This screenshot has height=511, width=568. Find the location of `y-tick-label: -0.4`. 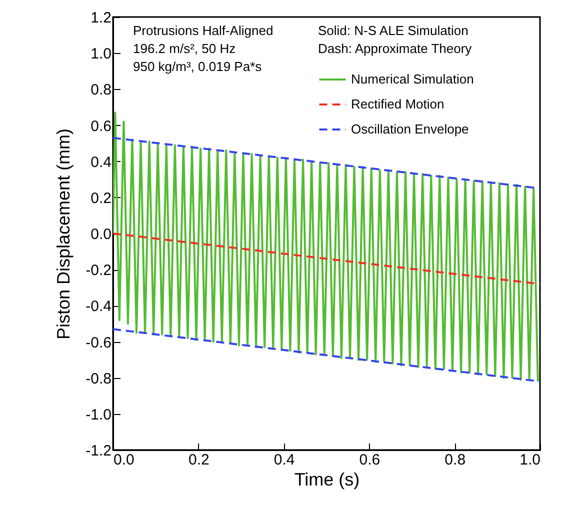

y-tick-label: -0.4 is located at coordinates (99, 307).